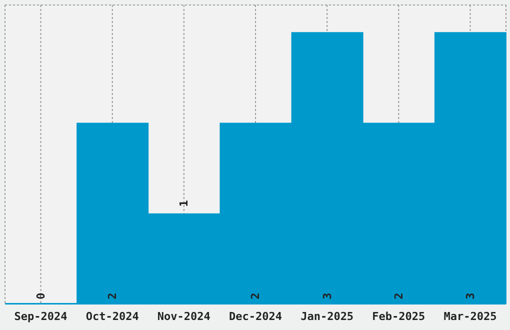 Image resolution: width=510 pixels, height=330 pixels. Describe the element at coordinates (184, 203) in the screenshot. I see `data-label: 1` at that location.